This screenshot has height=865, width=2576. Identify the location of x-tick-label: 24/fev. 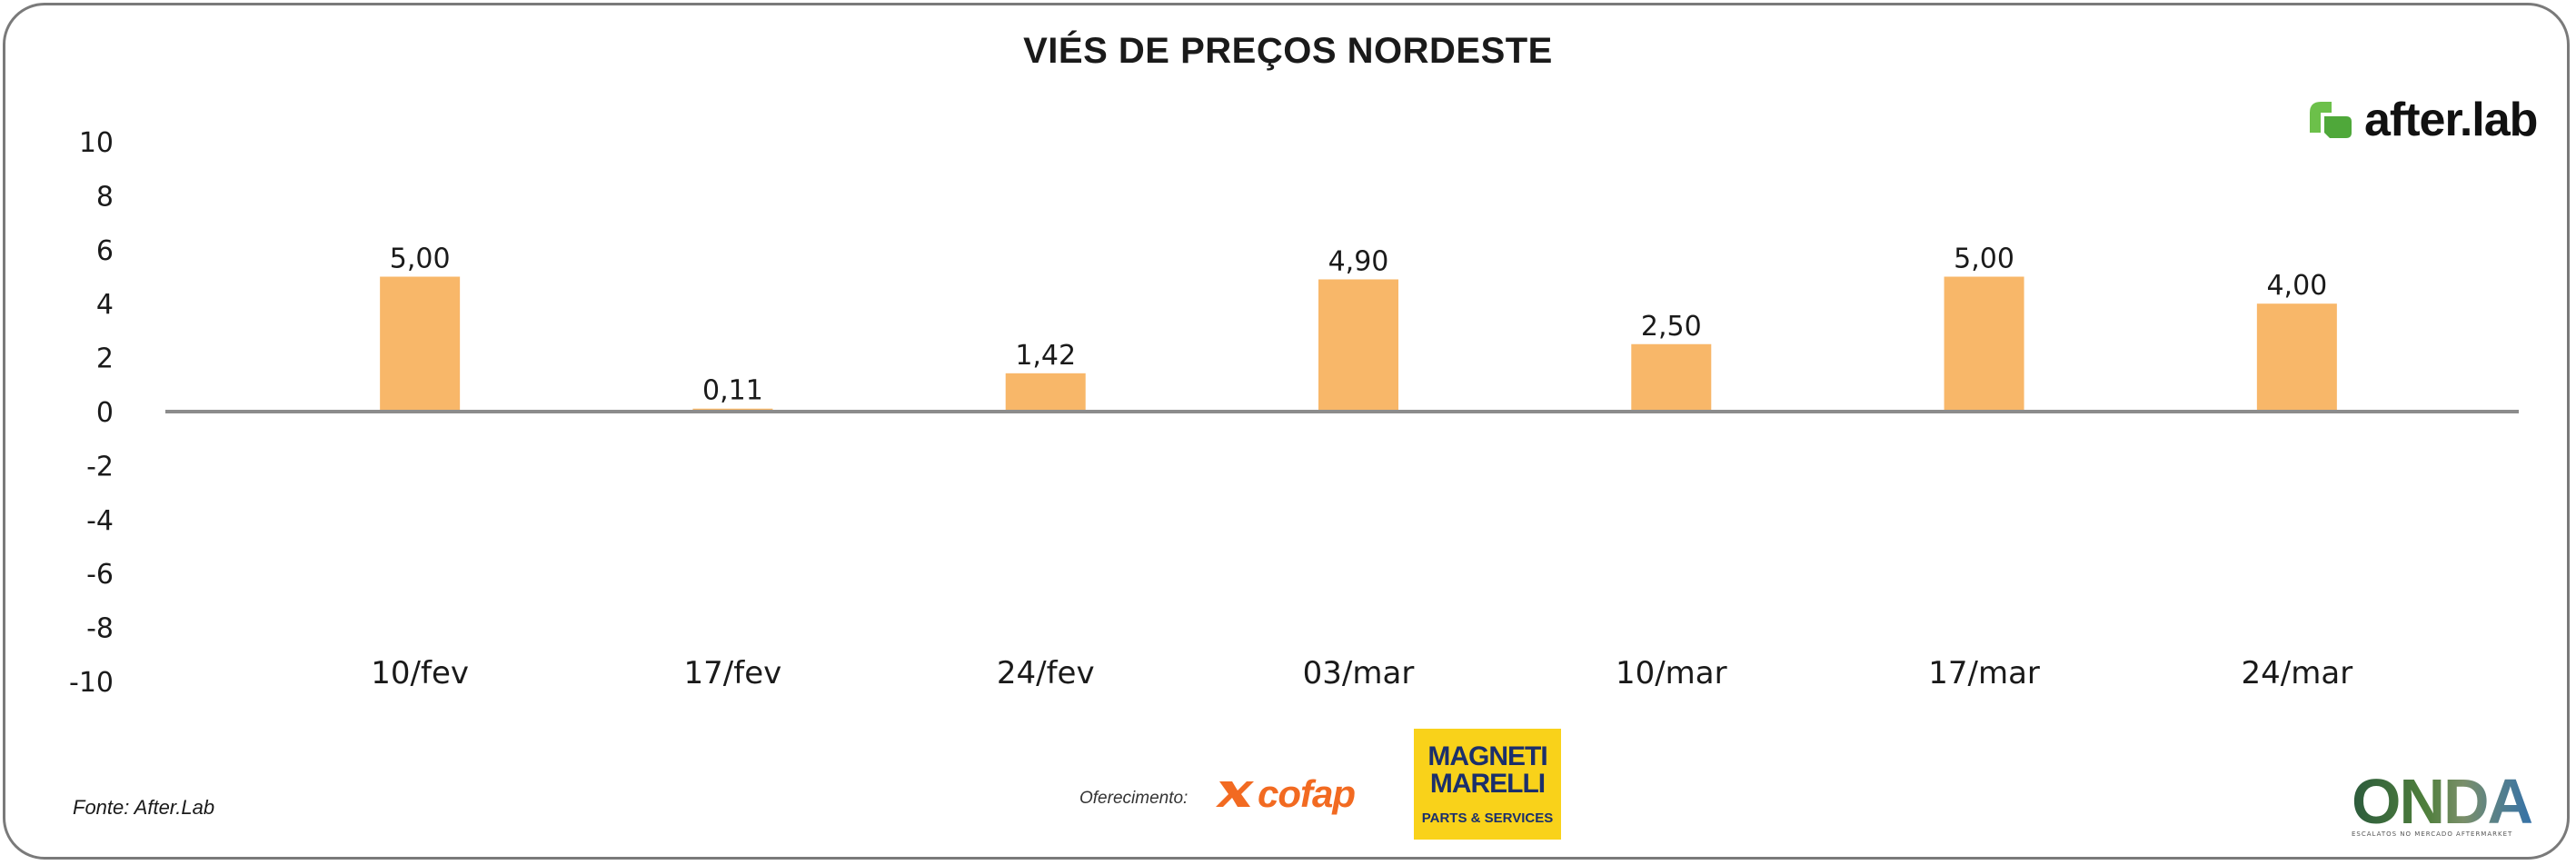
(1046, 673).